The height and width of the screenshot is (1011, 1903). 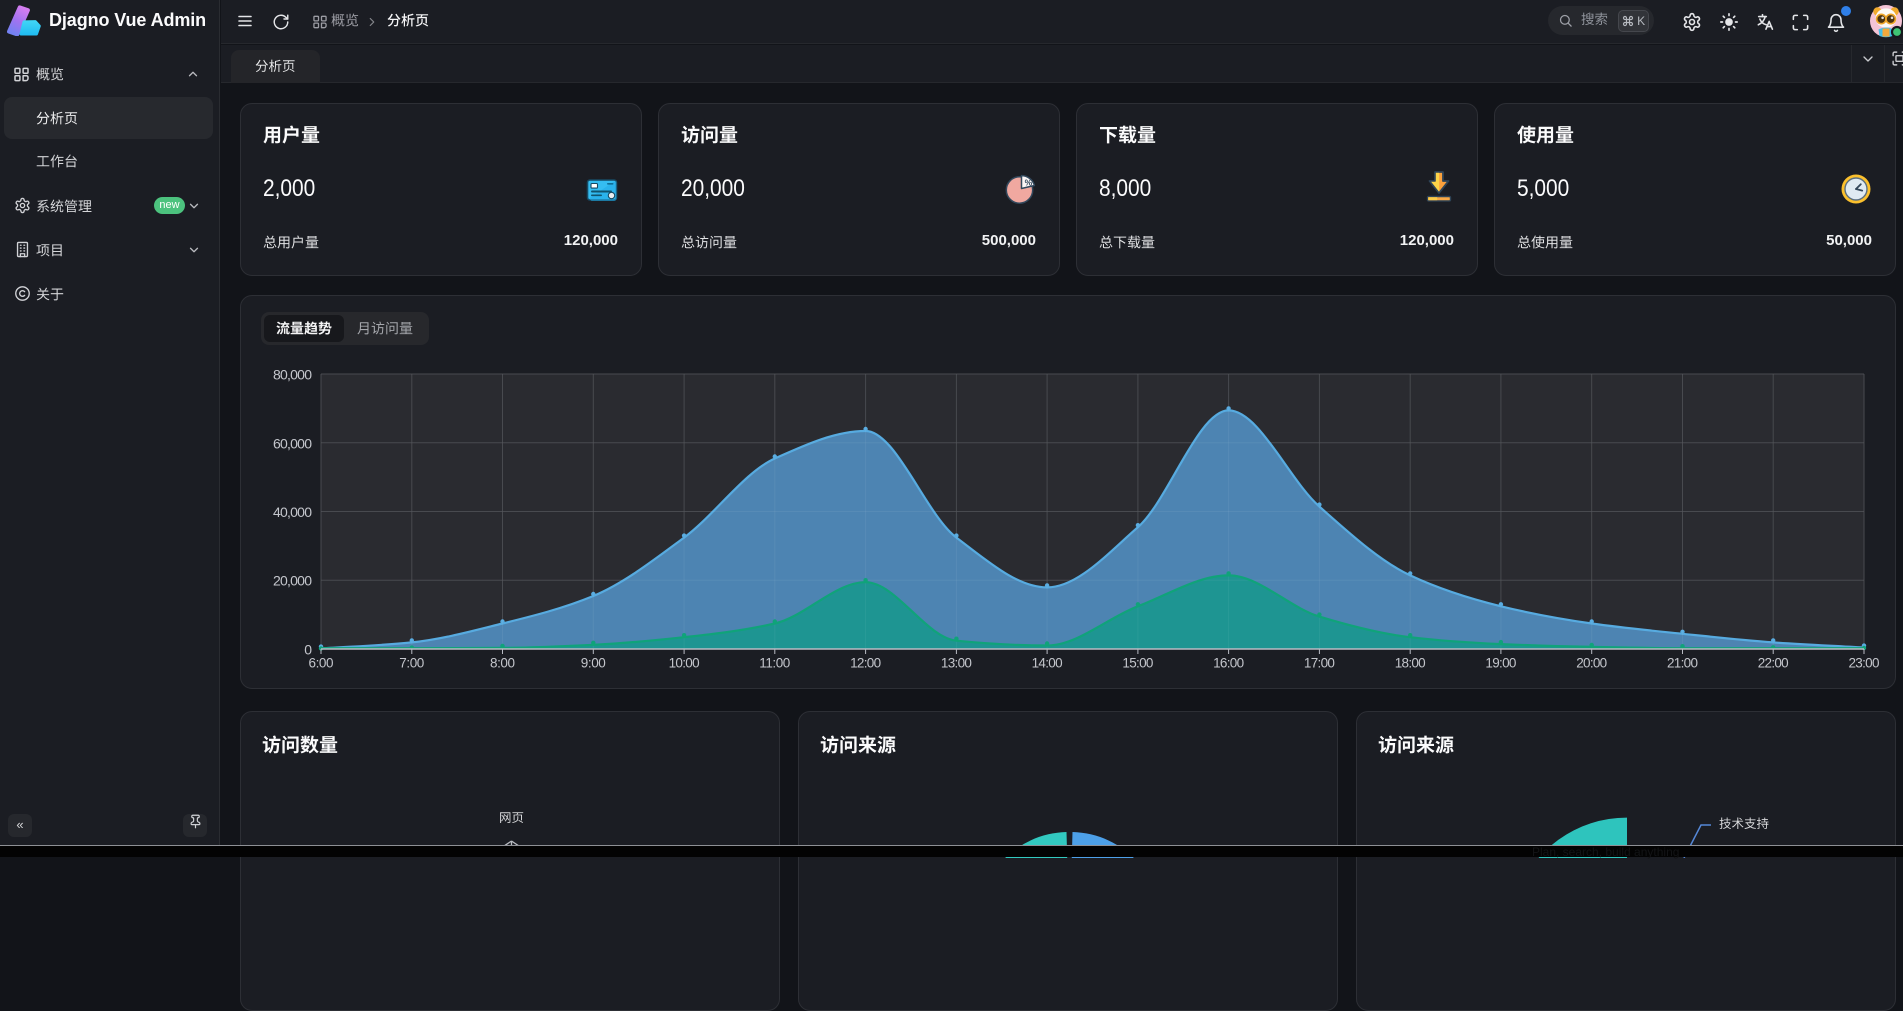 What do you see at coordinates (292, 443) in the screenshot?
I see `svg-text: 60,000` at bounding box center [292, 443].